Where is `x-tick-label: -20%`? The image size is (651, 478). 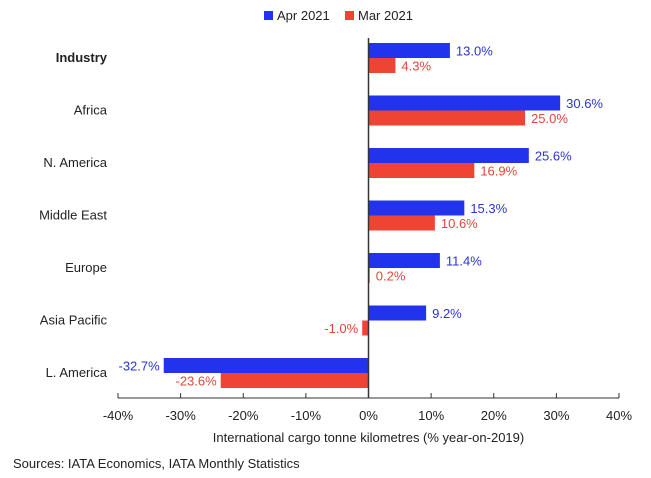 x-tick-label: -20% is located at coordinates (243, 415).